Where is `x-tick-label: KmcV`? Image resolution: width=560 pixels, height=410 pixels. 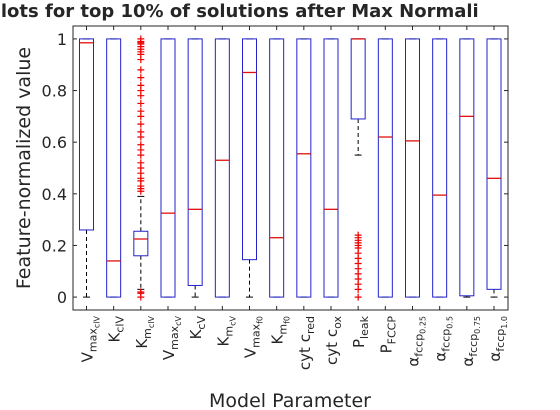 x-tick-label: KmcV is located at coordinates (225, 330).